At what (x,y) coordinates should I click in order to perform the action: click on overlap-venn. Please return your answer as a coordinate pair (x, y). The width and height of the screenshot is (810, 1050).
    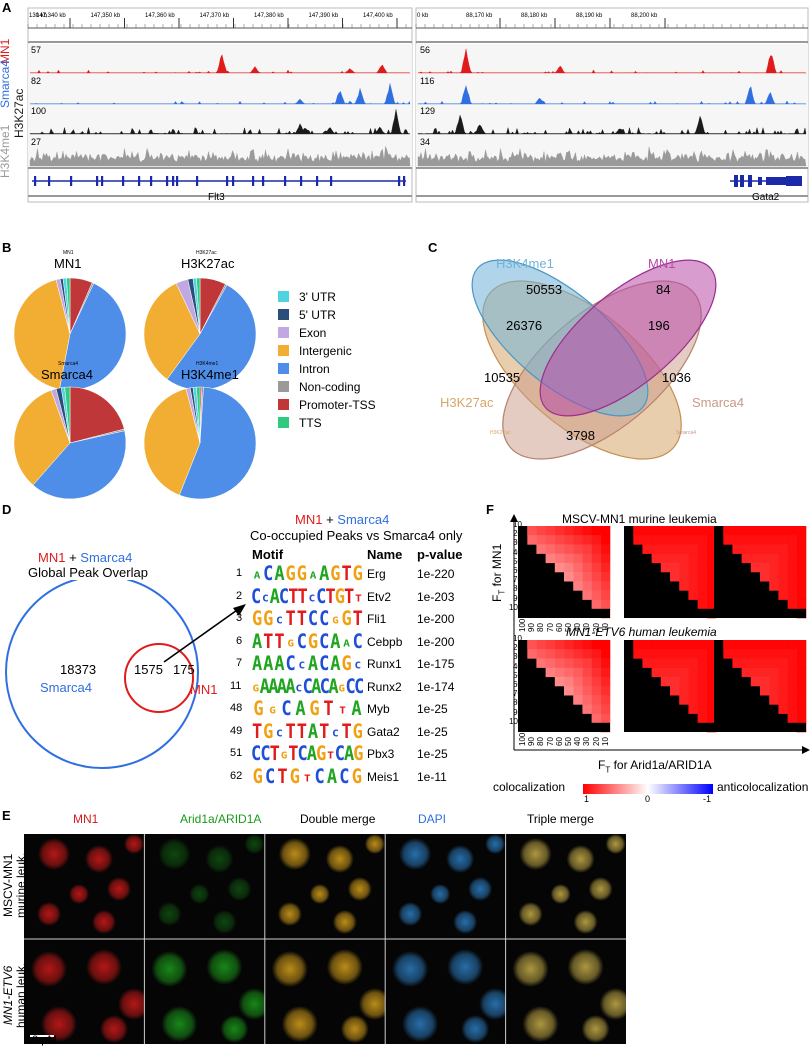
    Looking at the image, I should click on (102, 674).